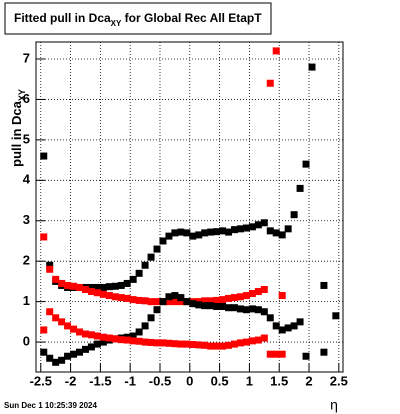 The height and width of the screenshot is (414, 400). I want to click on x-tick-label: 0, so click(189, 380).